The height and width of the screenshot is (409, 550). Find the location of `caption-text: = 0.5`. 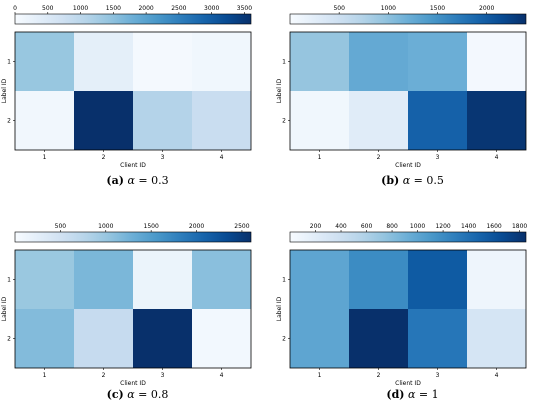

caption-text: = 0.5 is located at coordinates (428, 180).